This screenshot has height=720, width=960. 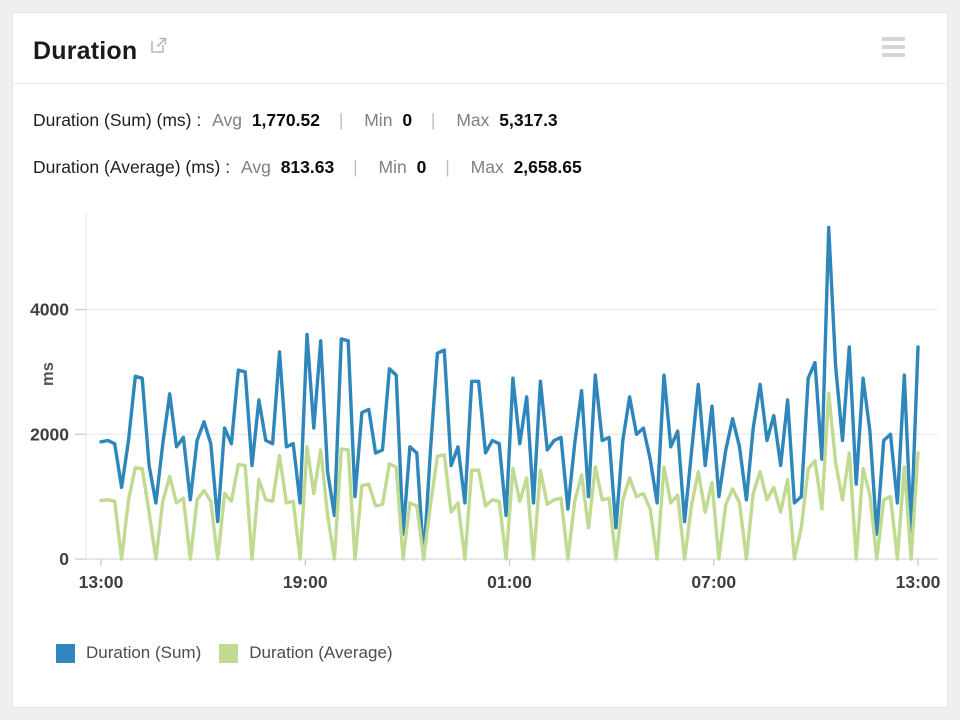 I want to click on sum-metric-name: Duration (Sum) (ms) :, so click(x=117, y=120).